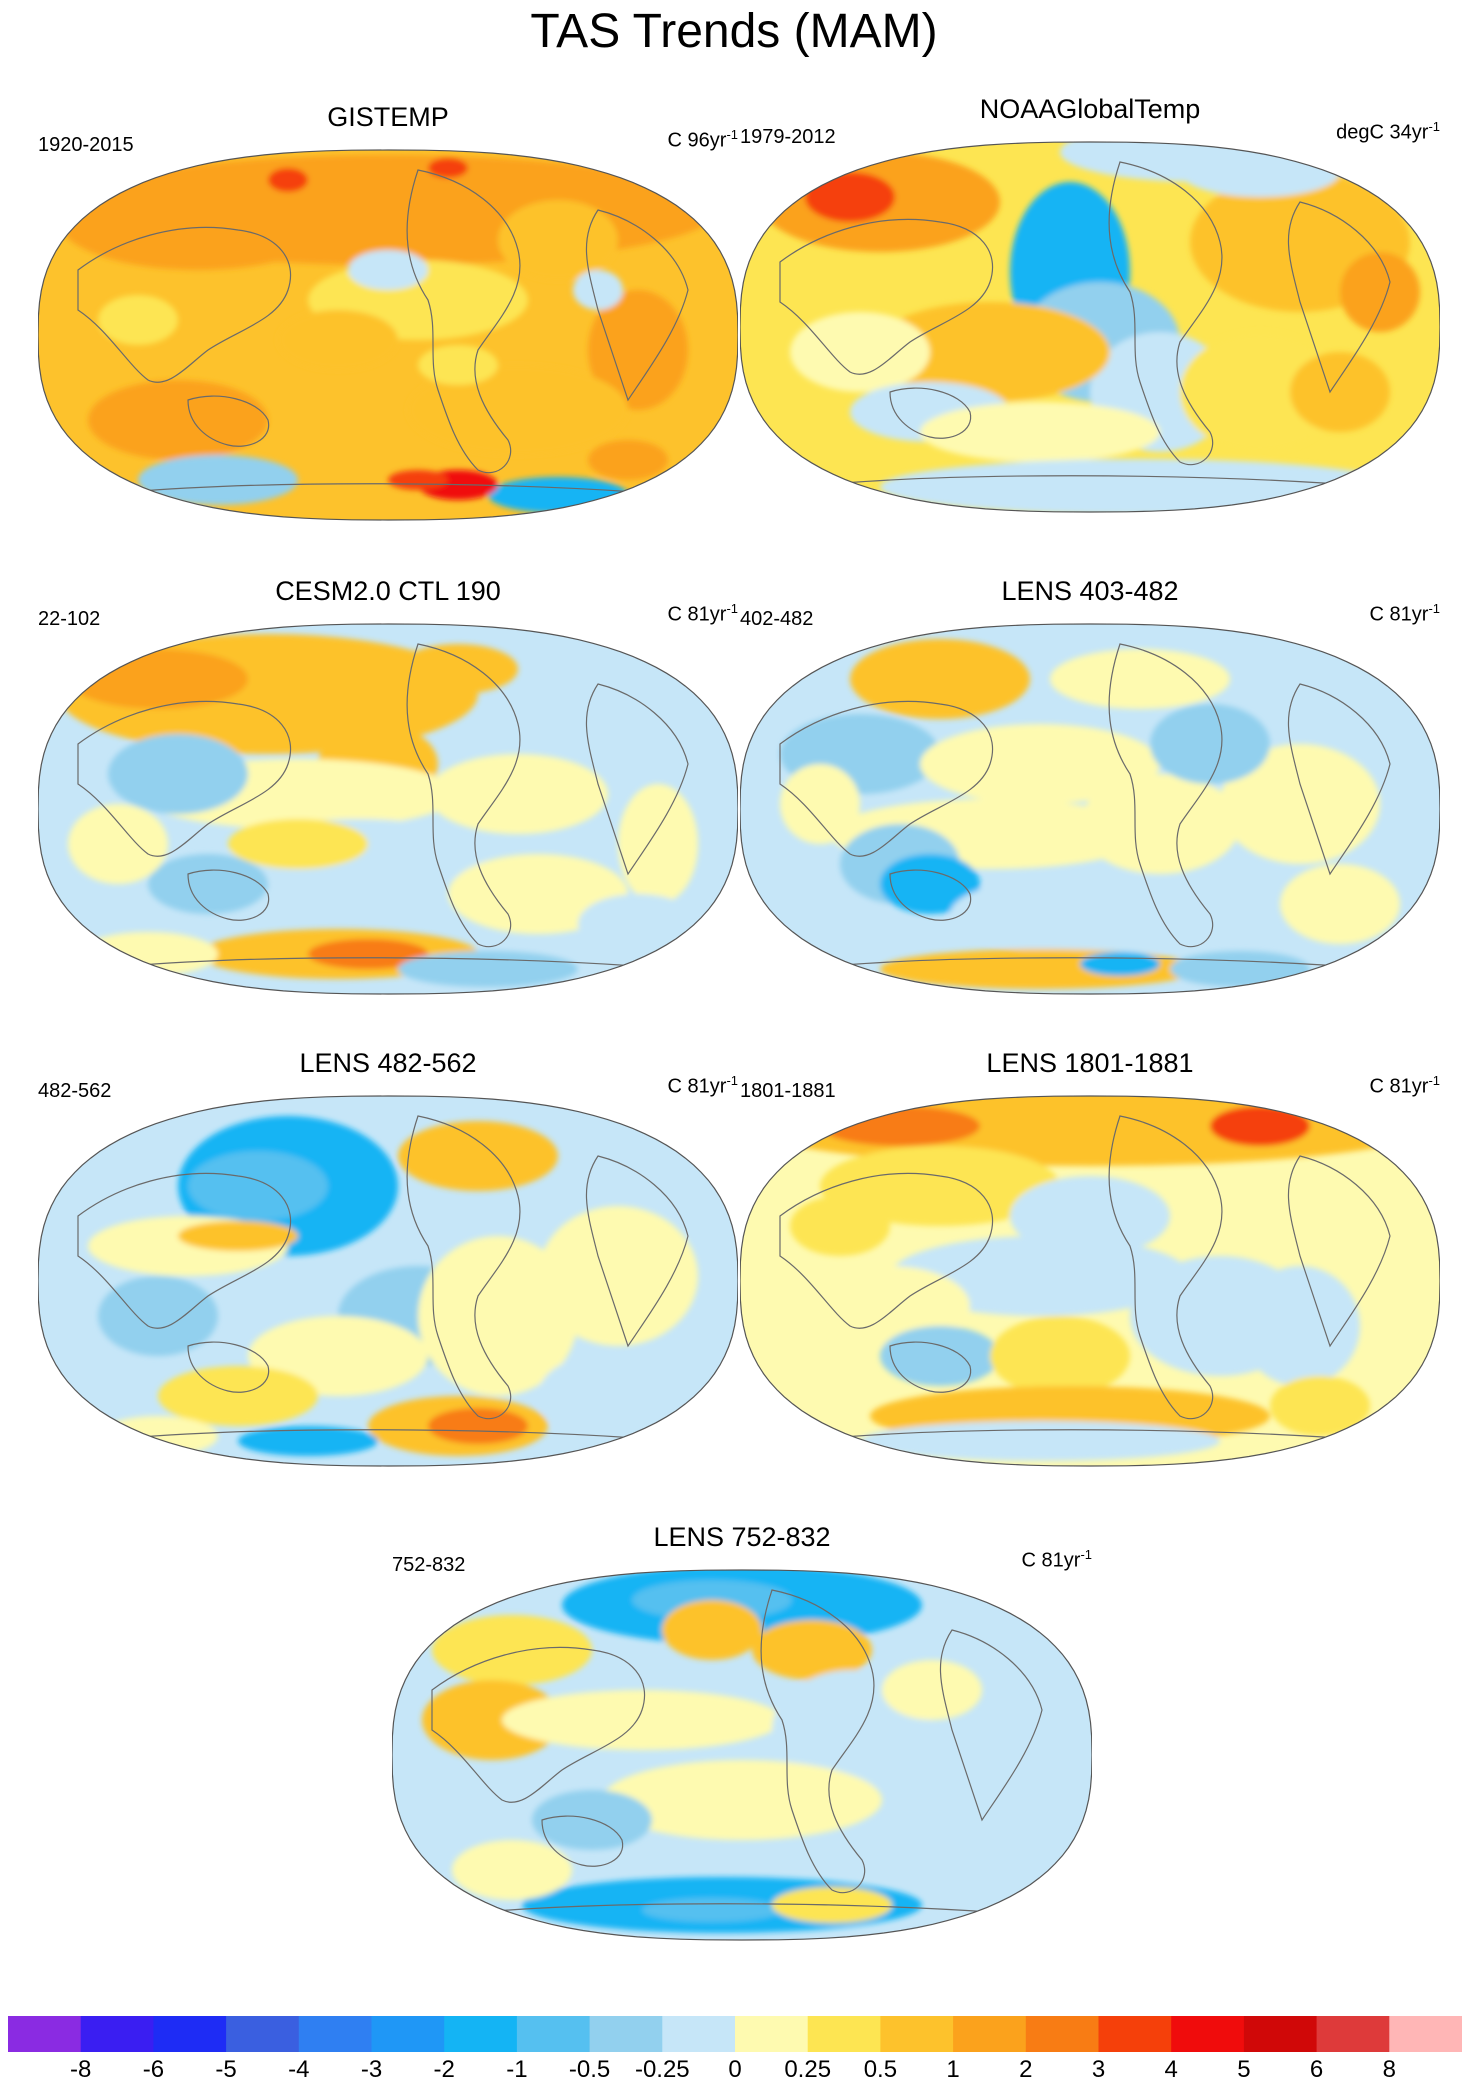 The image size is (1468, 2086). Describe the element at coordinates (444, 2069) in the screenshot. I see `colorbar-tick-label: -2` at that location.